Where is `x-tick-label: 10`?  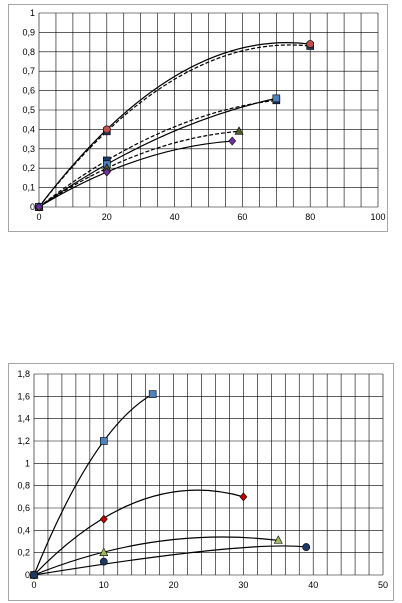 x-tick-label: 10 is located at coordinates (104, 585).